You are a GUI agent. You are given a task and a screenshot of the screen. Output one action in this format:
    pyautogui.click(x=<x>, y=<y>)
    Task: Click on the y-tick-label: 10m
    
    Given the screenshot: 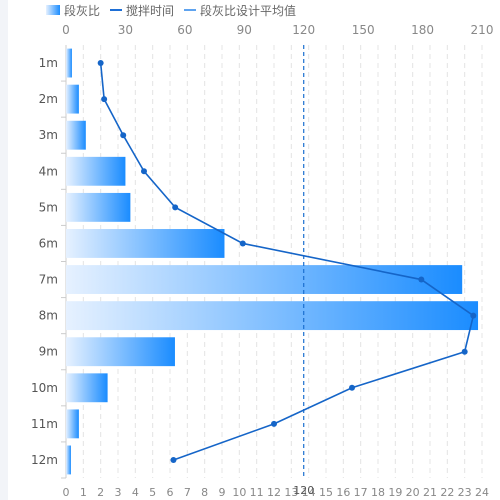 What is the action you would take?
    pyautogui.click(x=44, y=388)
    